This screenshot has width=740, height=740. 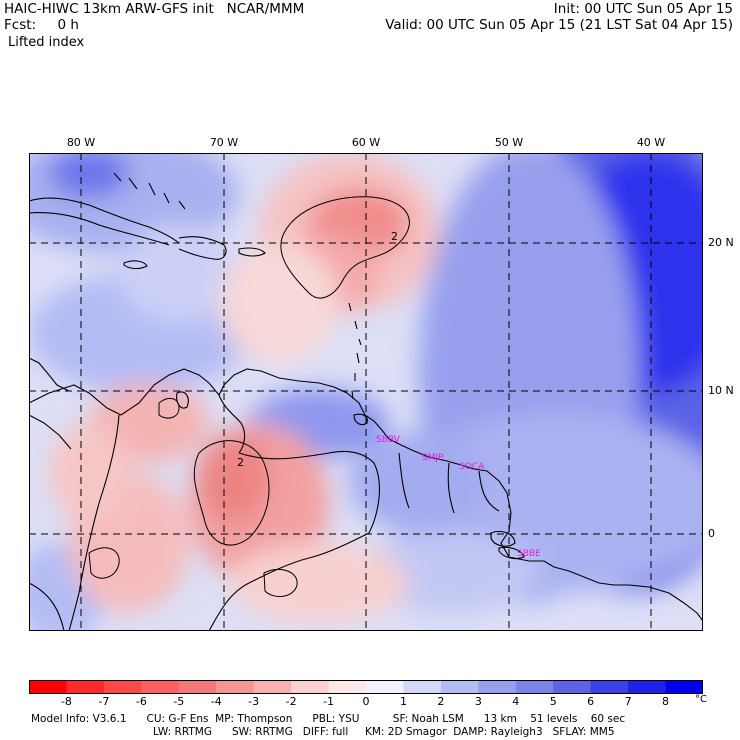 What do you see at coordinates (458, 497) in the screenshot?
I see `station-labels: SBBV SMJP SOCA SBBE` at bounding box center [458, 497].